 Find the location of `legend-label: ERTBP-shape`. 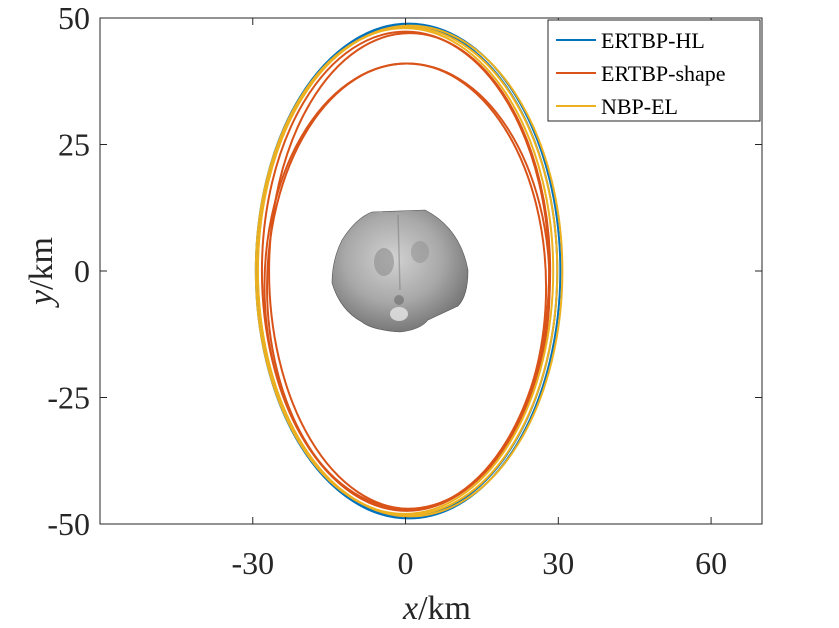

legend-label: ERTBP-shape is located at coordinates (663, 73).